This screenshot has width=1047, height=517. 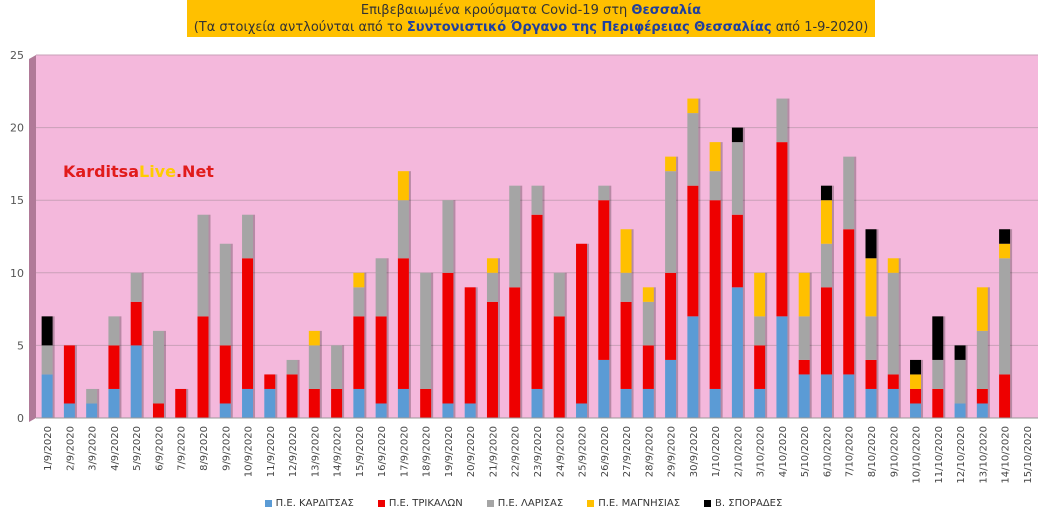 What do you see at coordinates (48, 448) in the screenshot?
I see `x-tick-label: 1/9/2020` at bounding box center [48, 448].